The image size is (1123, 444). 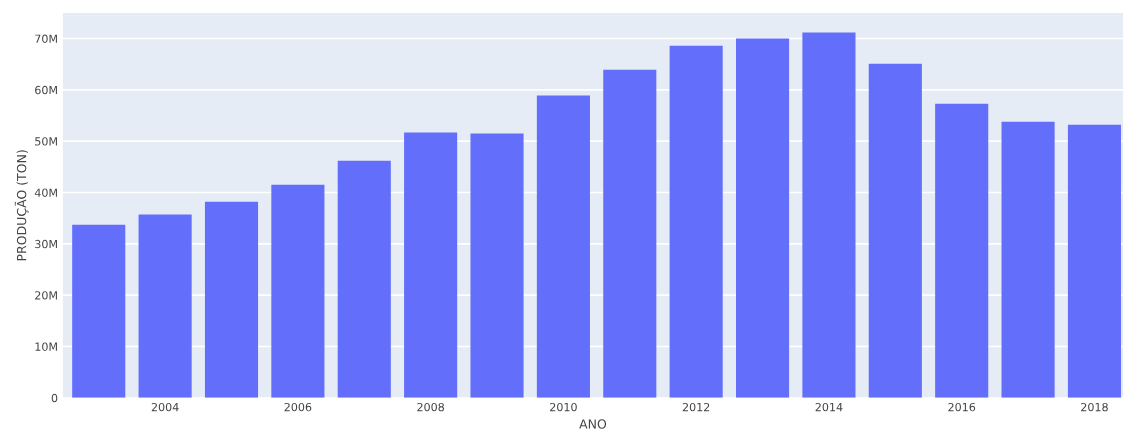 I want to click on x-tick-label: 2018, so click(x=1094, y=407).